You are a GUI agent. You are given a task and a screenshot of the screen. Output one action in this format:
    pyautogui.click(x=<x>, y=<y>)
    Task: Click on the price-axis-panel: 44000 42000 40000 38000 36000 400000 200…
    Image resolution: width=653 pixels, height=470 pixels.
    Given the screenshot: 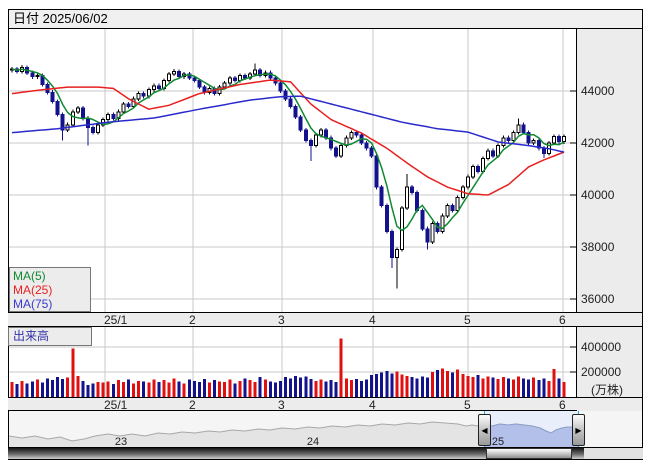 What is the action you would take?
    pyautogui.click(x=609, y=220)
    